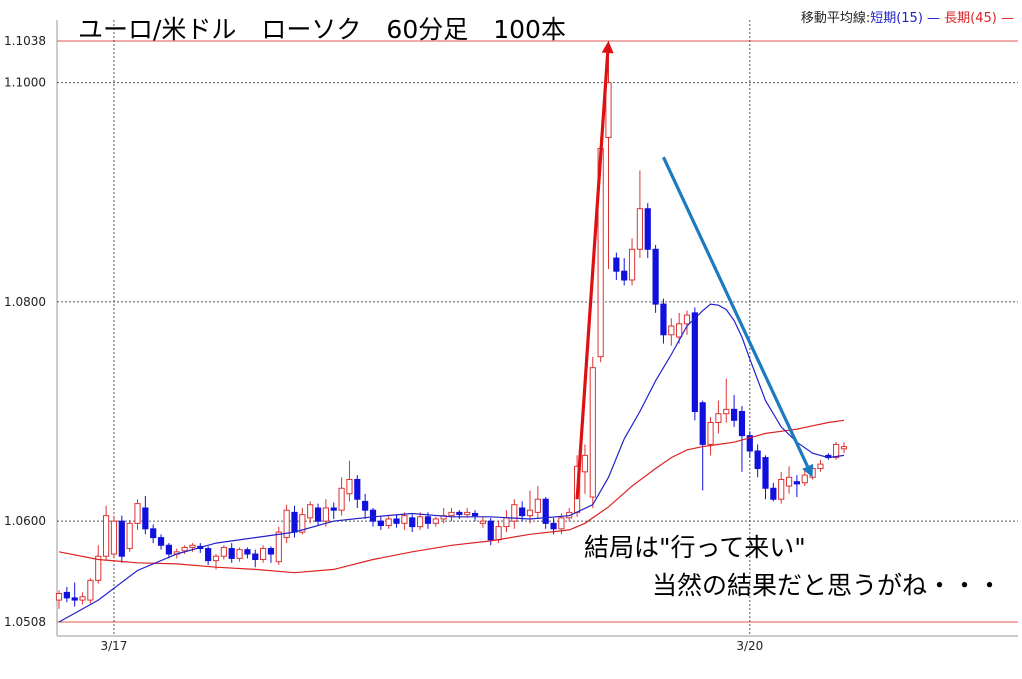  I want to click on annotation-line-1: 結局は"行って来い", so click(695, 547).